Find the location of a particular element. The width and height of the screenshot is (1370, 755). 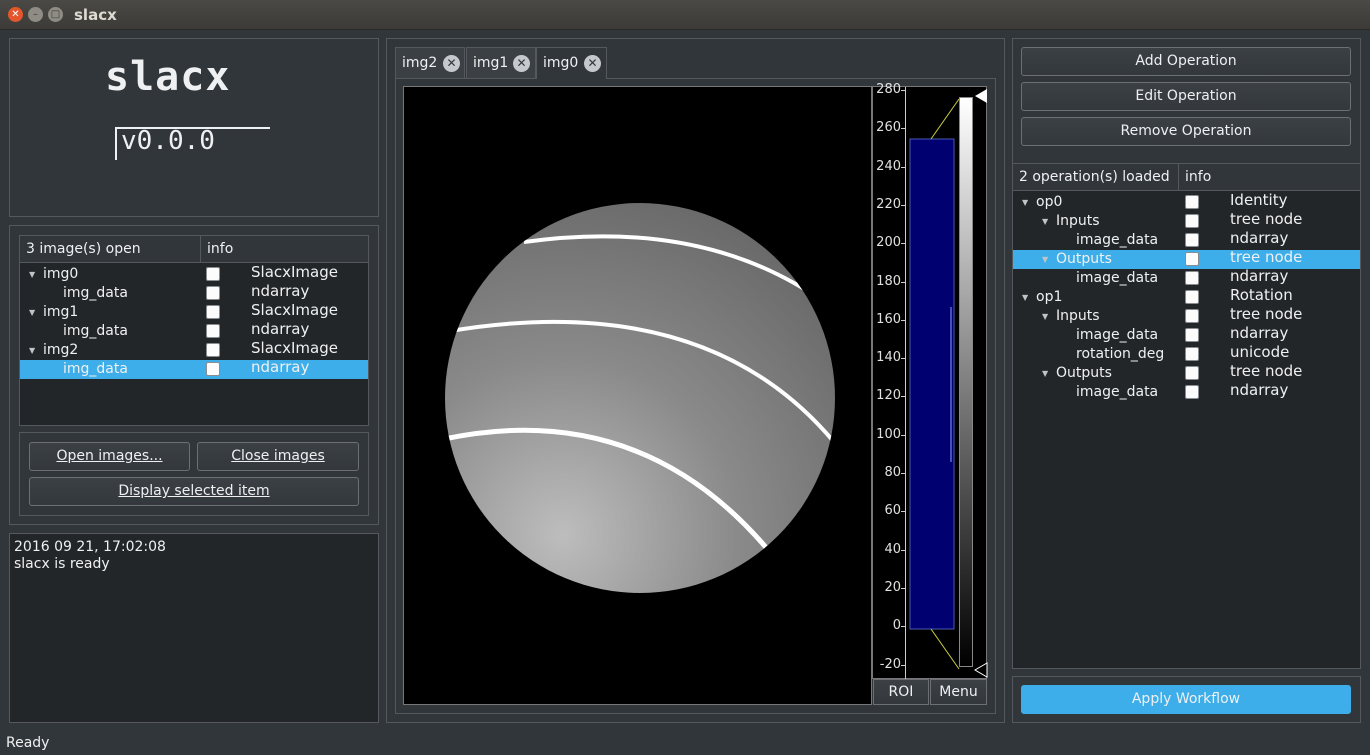

window-minimize-icon: – is located at coordinates (35, 14).